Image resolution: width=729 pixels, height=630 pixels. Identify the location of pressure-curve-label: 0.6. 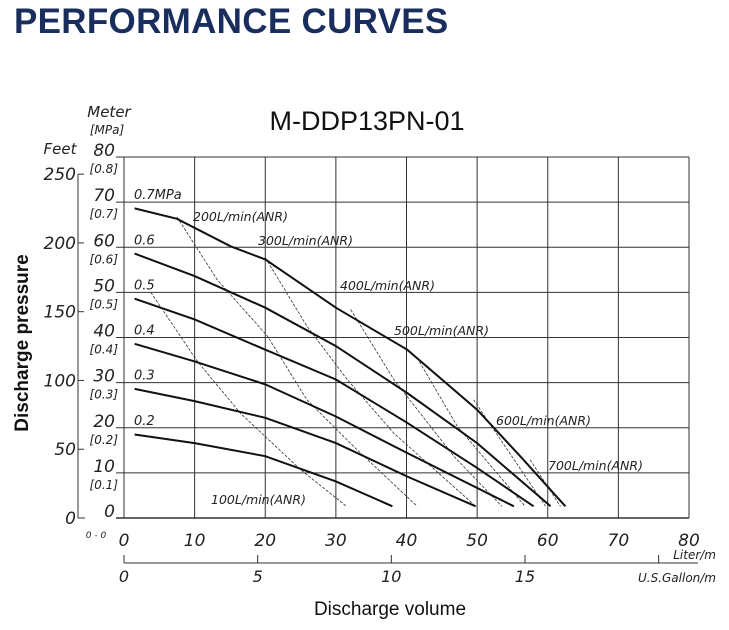
(144, 240).